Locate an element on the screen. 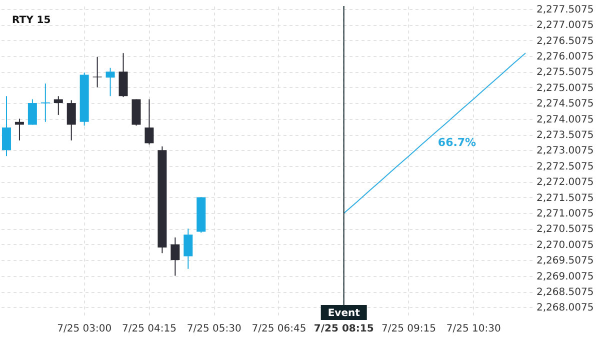 The height and width of the screenshot is (340, 600). text: RTY 15 is located at coordinates (31, 20).